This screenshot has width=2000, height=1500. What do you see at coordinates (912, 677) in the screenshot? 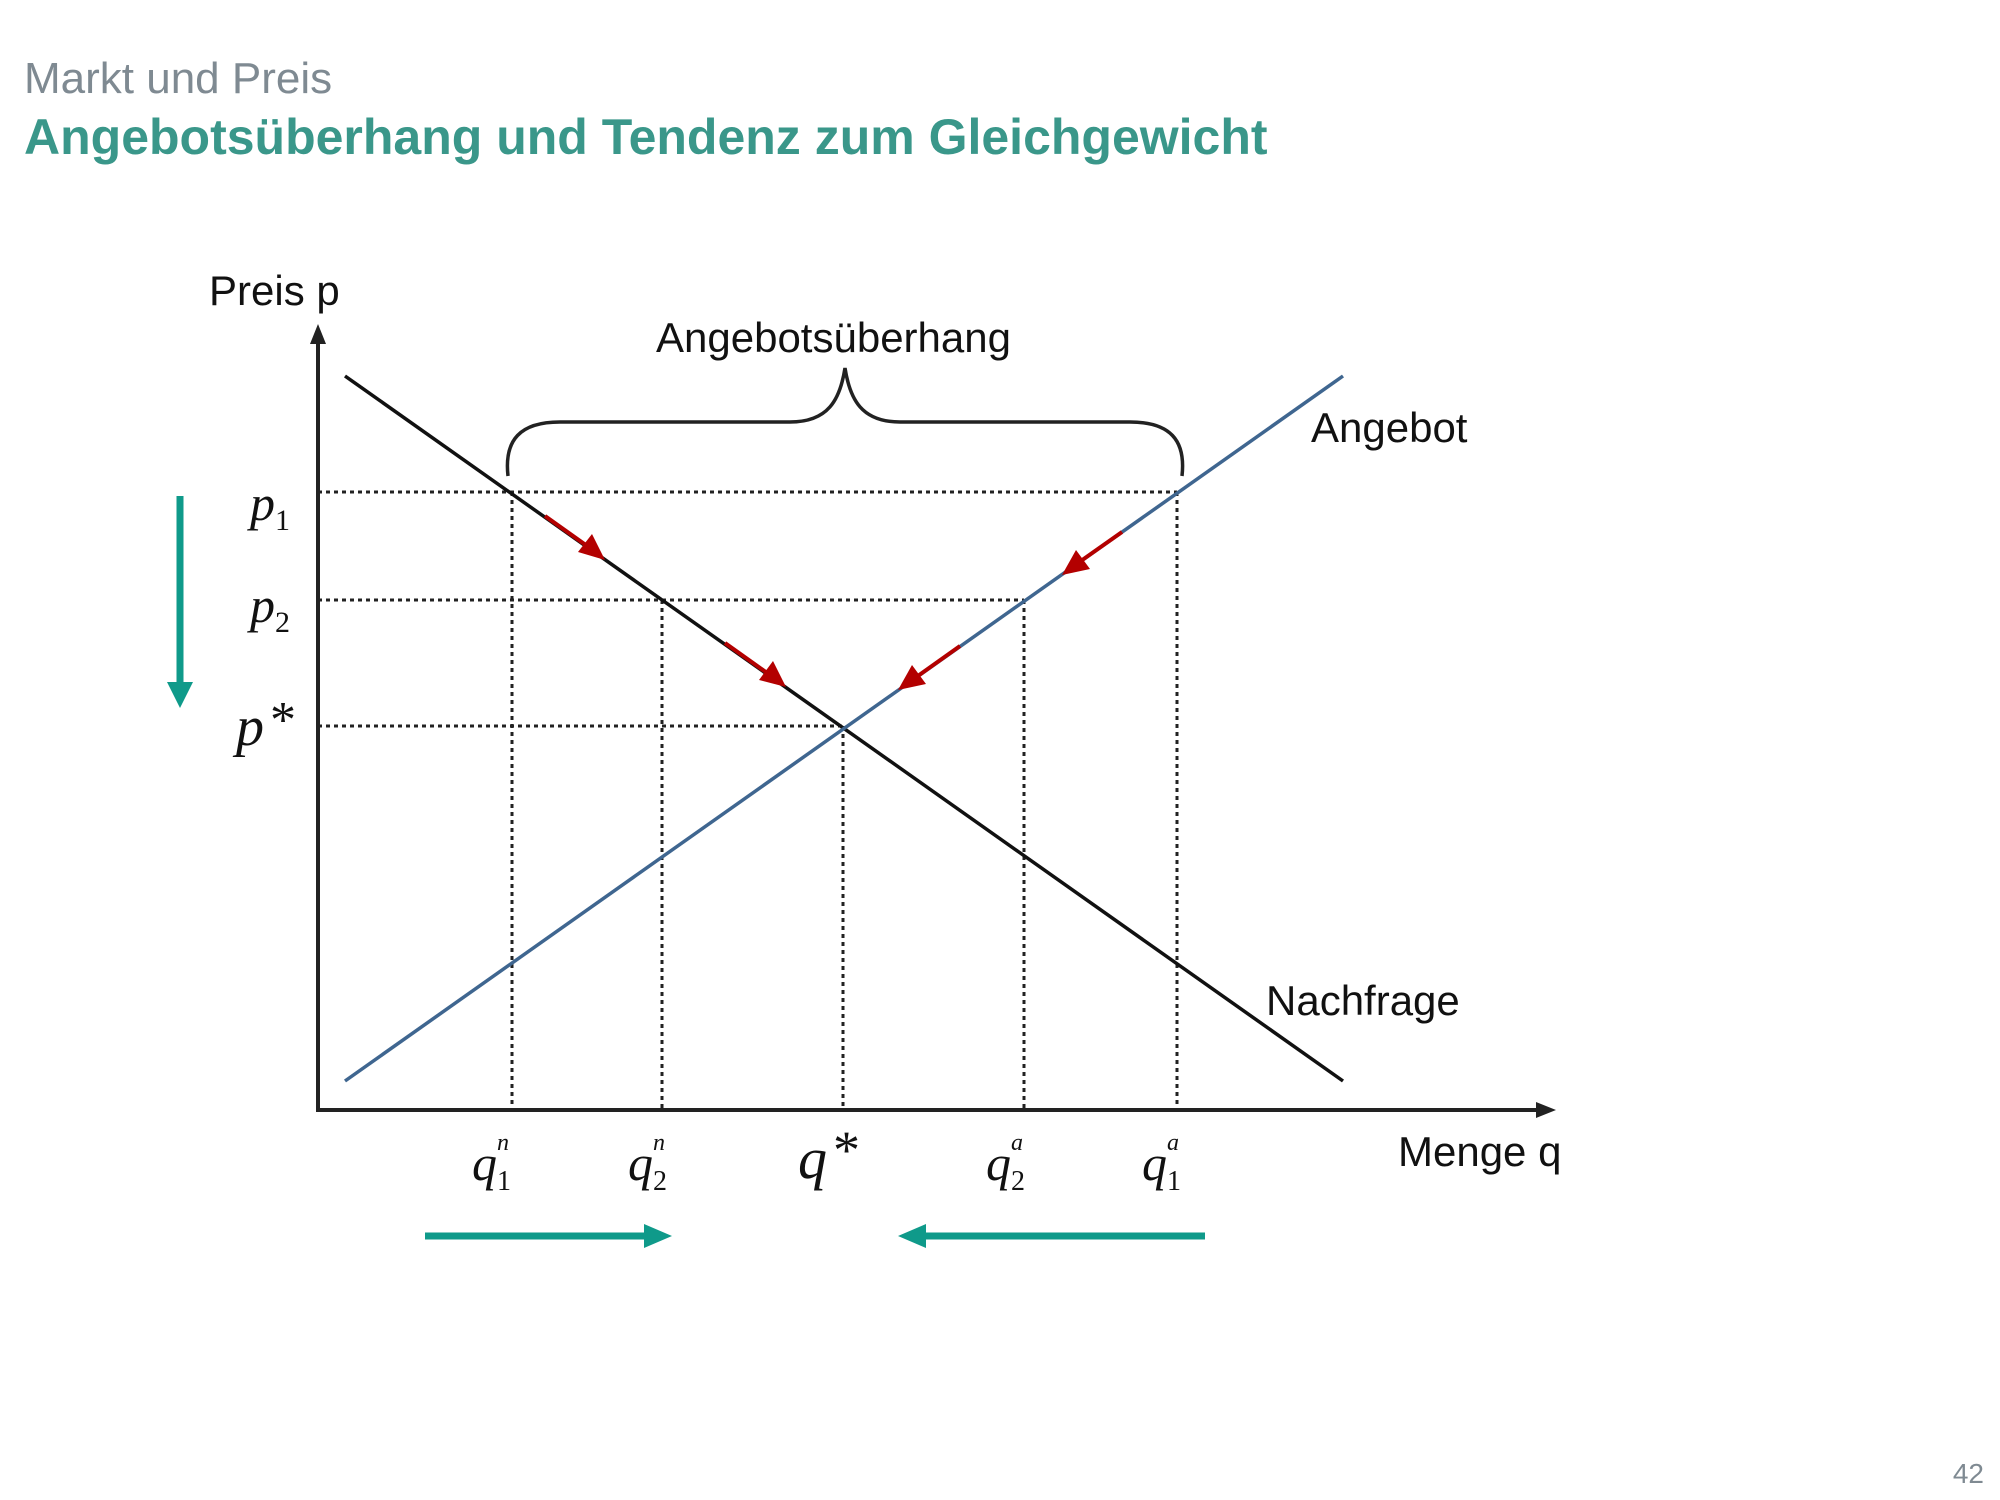
I see `adjust-arrow-supply-2-head` at bounding box center [912, 677].